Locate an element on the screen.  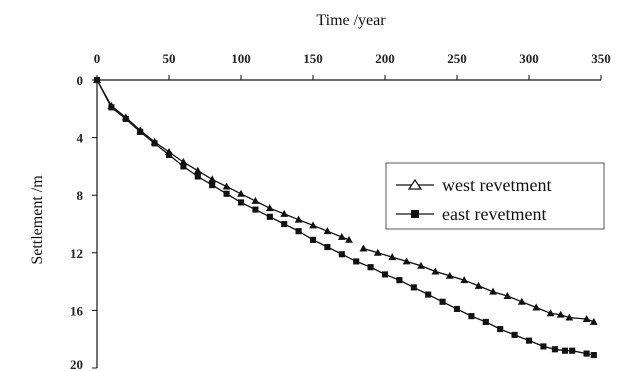
y-tick-label: 0 is located at coordinates (80, 80).